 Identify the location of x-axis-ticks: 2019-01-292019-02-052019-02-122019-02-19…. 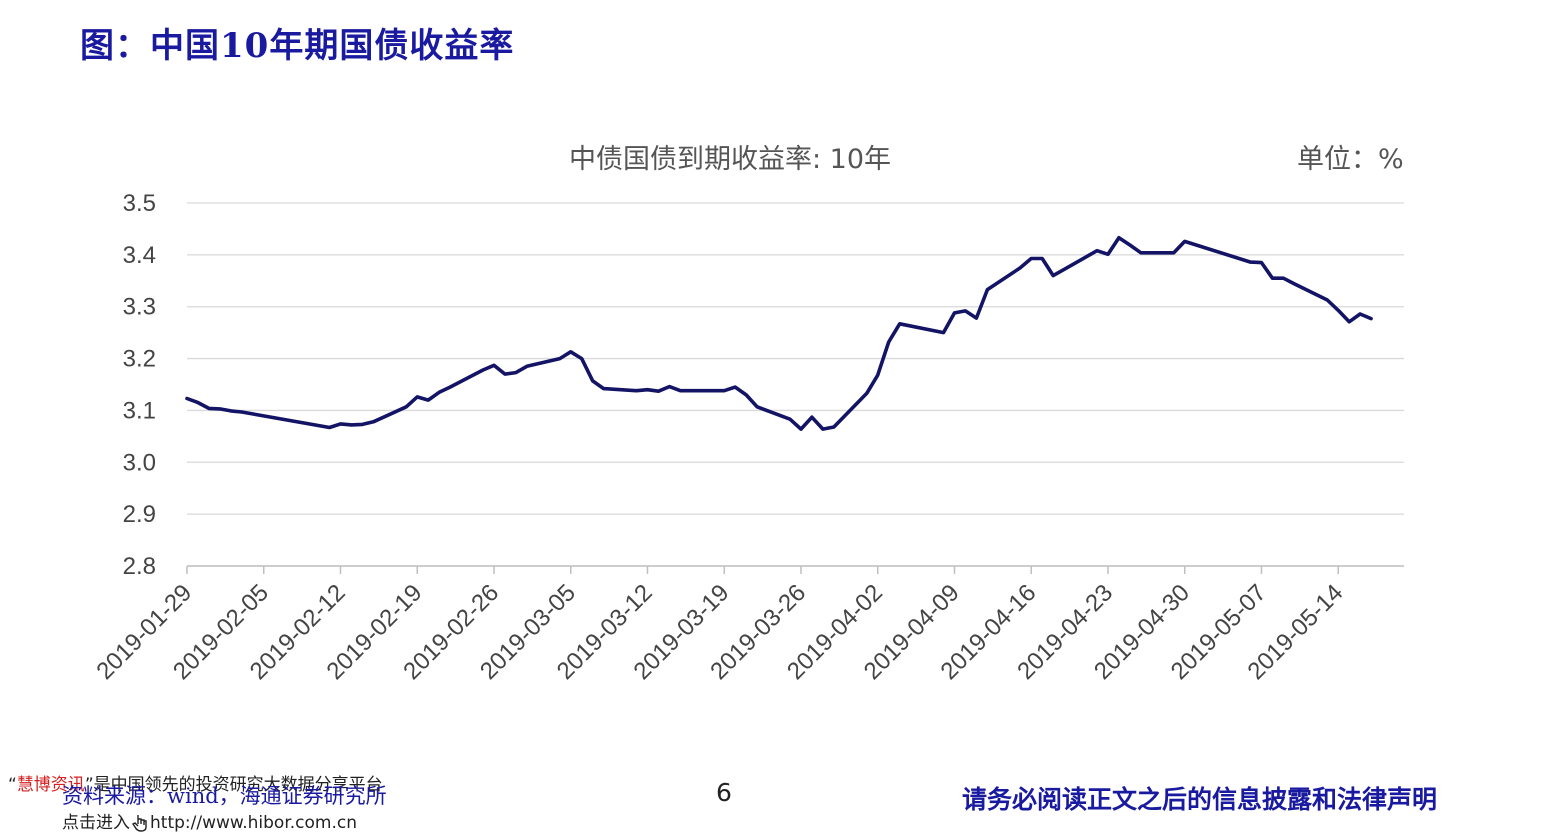
(719, 632).